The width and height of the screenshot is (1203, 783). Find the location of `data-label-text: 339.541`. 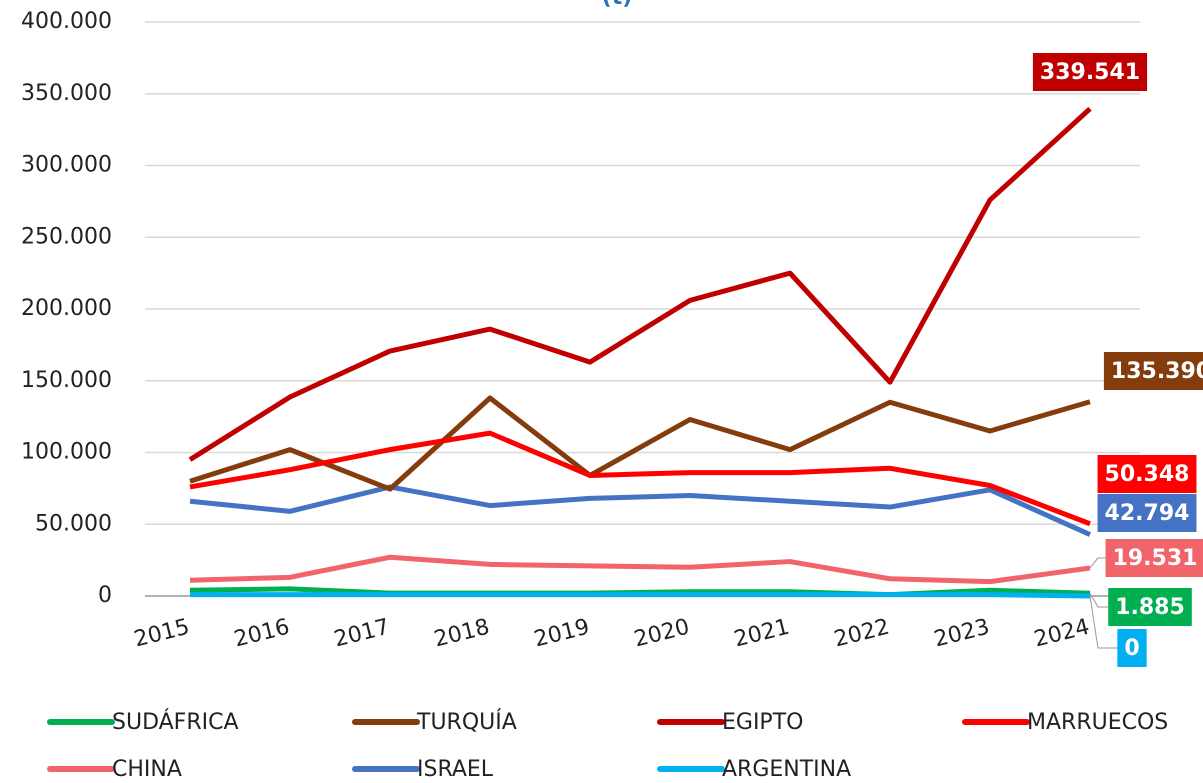

data-label-text: 339.541 is located at coordinates (1090, 72).